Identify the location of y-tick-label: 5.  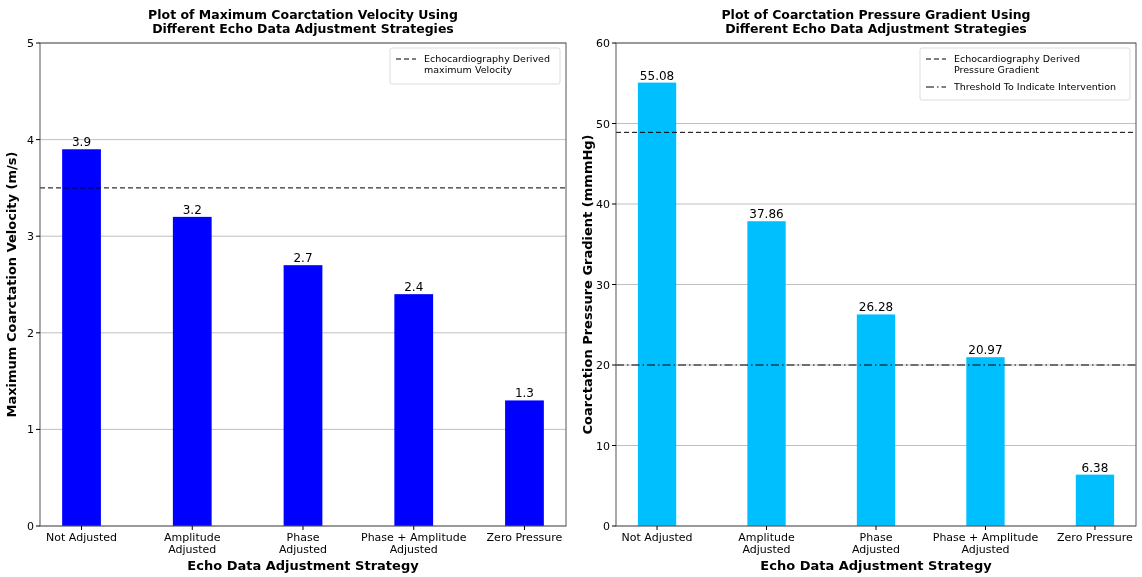
(30, 43).